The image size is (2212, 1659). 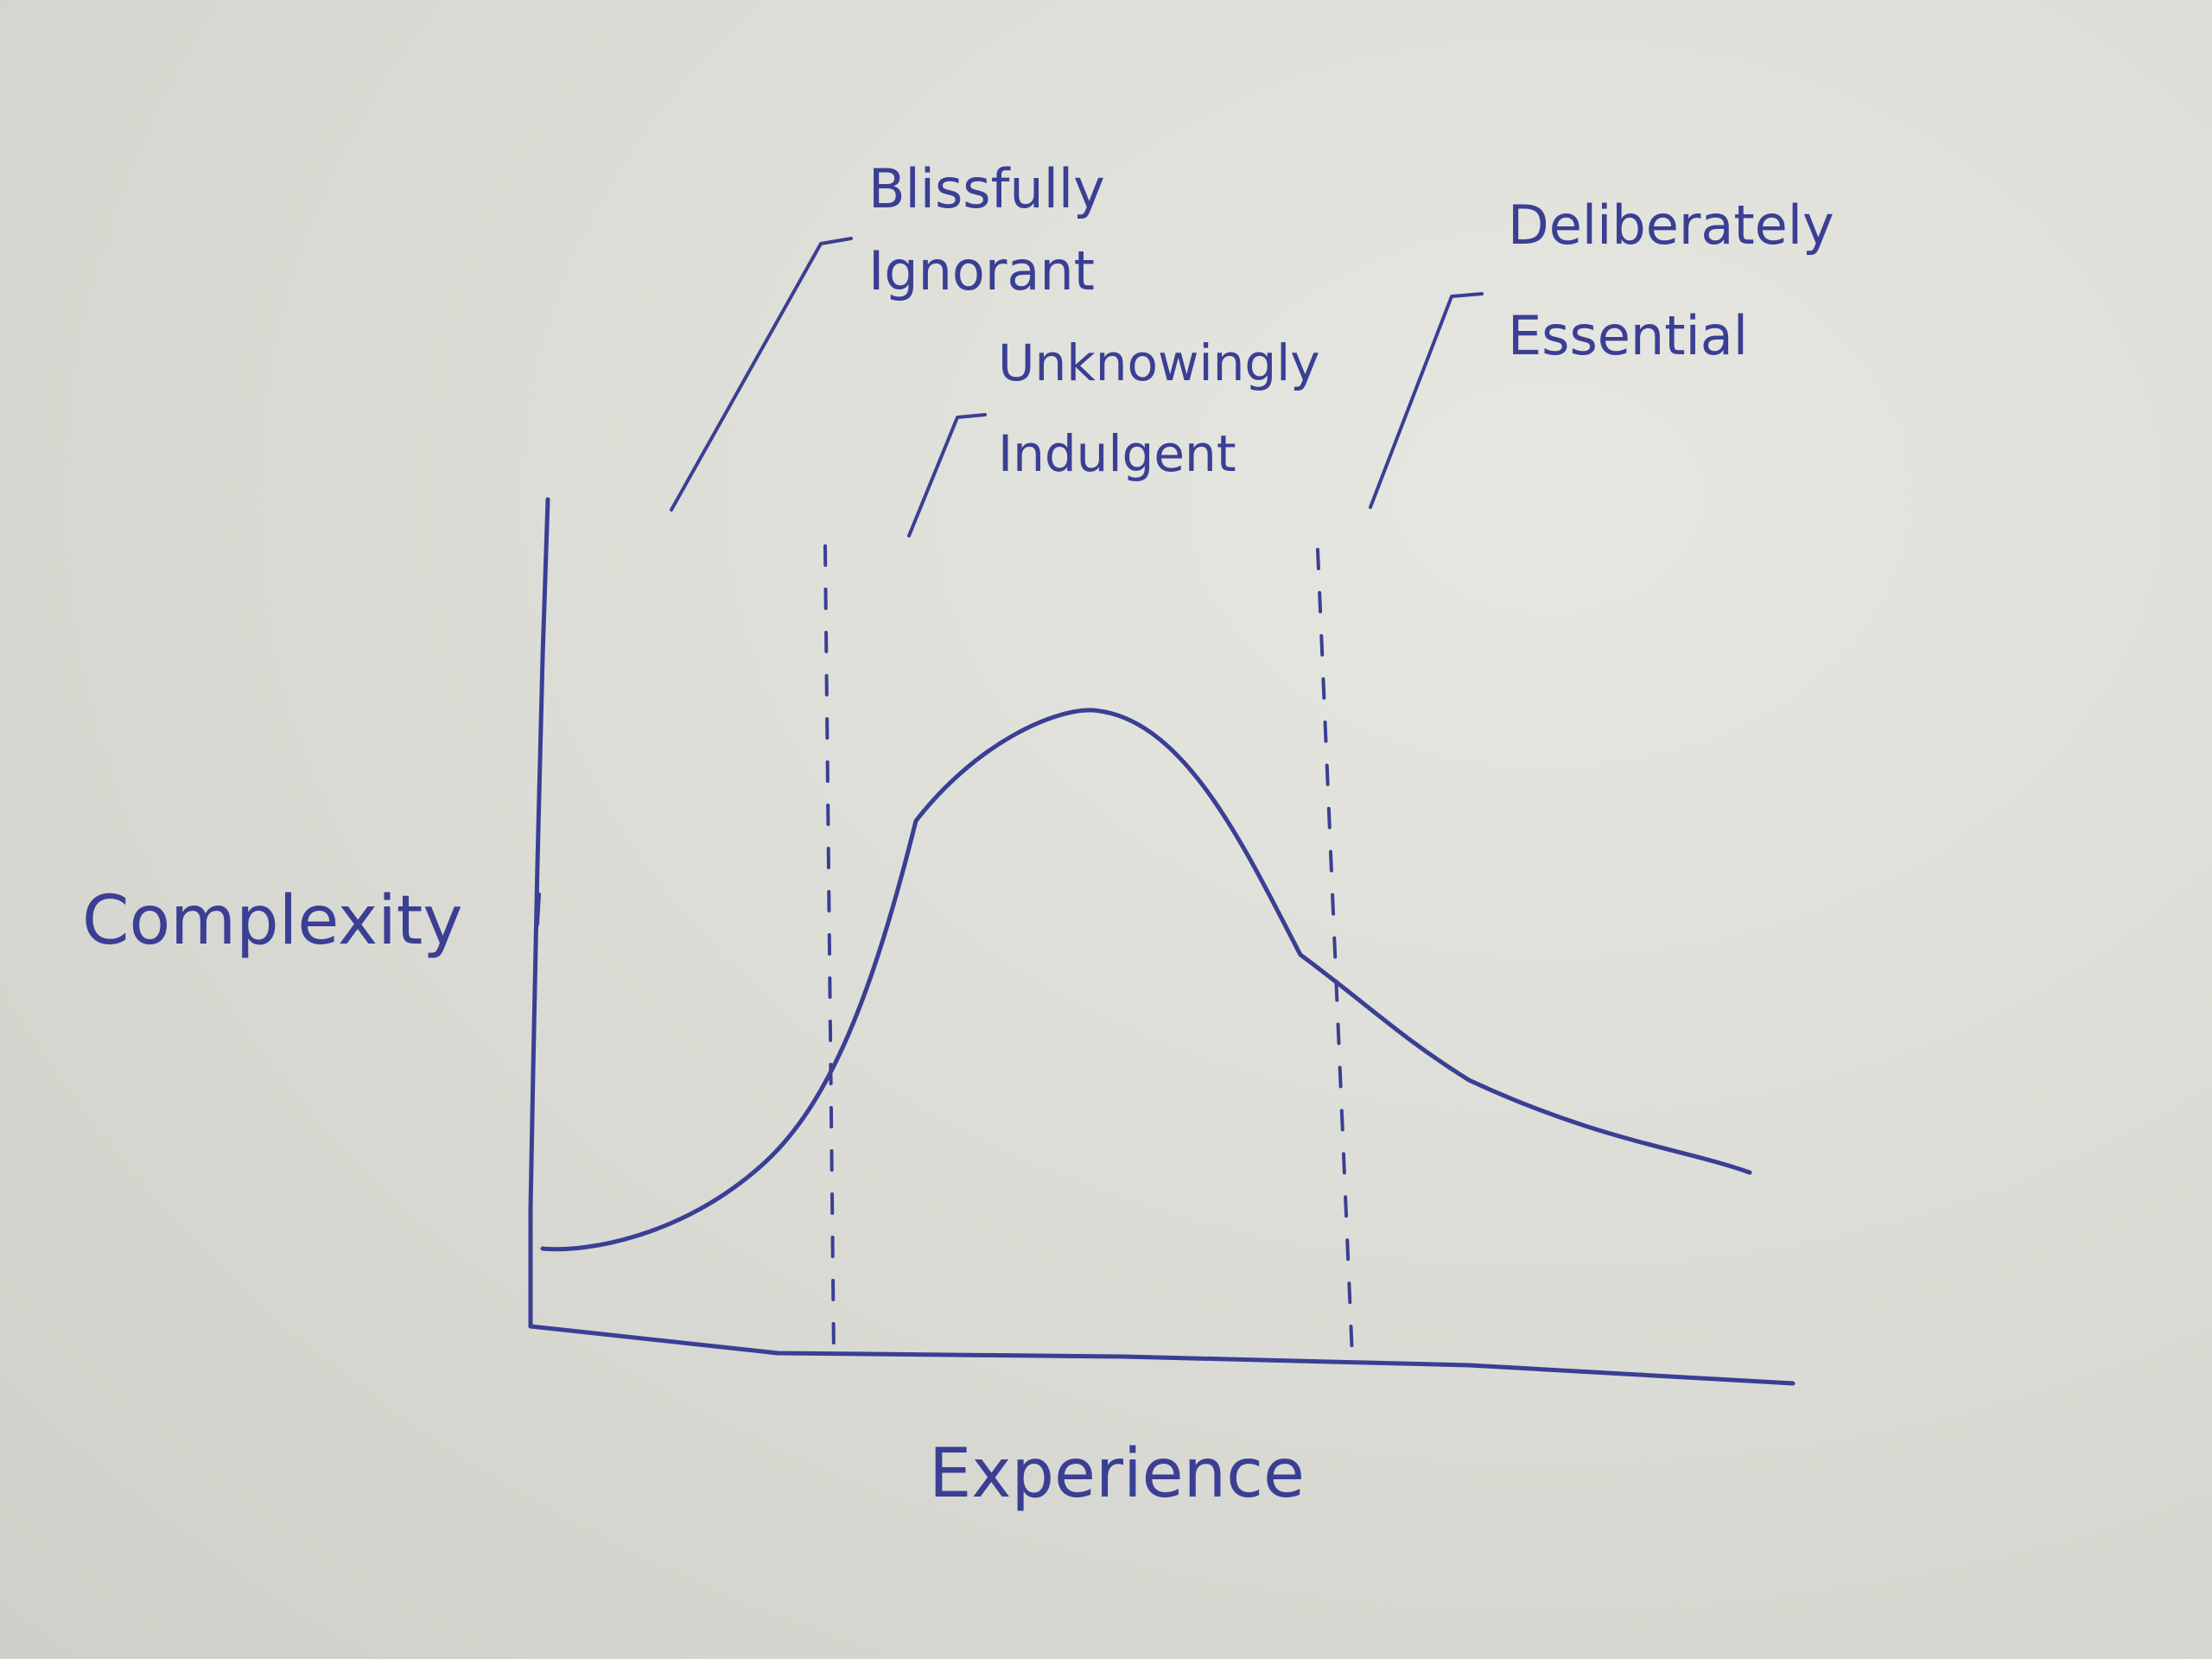 What do you see at coordinates (1162, 1355) in the screenshot?
I see `x-axis` at bounding box center [1162, 1355].